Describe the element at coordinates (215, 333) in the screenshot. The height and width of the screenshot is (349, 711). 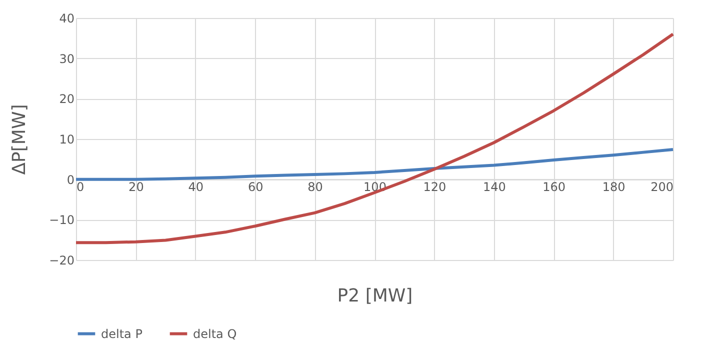
I see `legend-label: delta Q` at that location.